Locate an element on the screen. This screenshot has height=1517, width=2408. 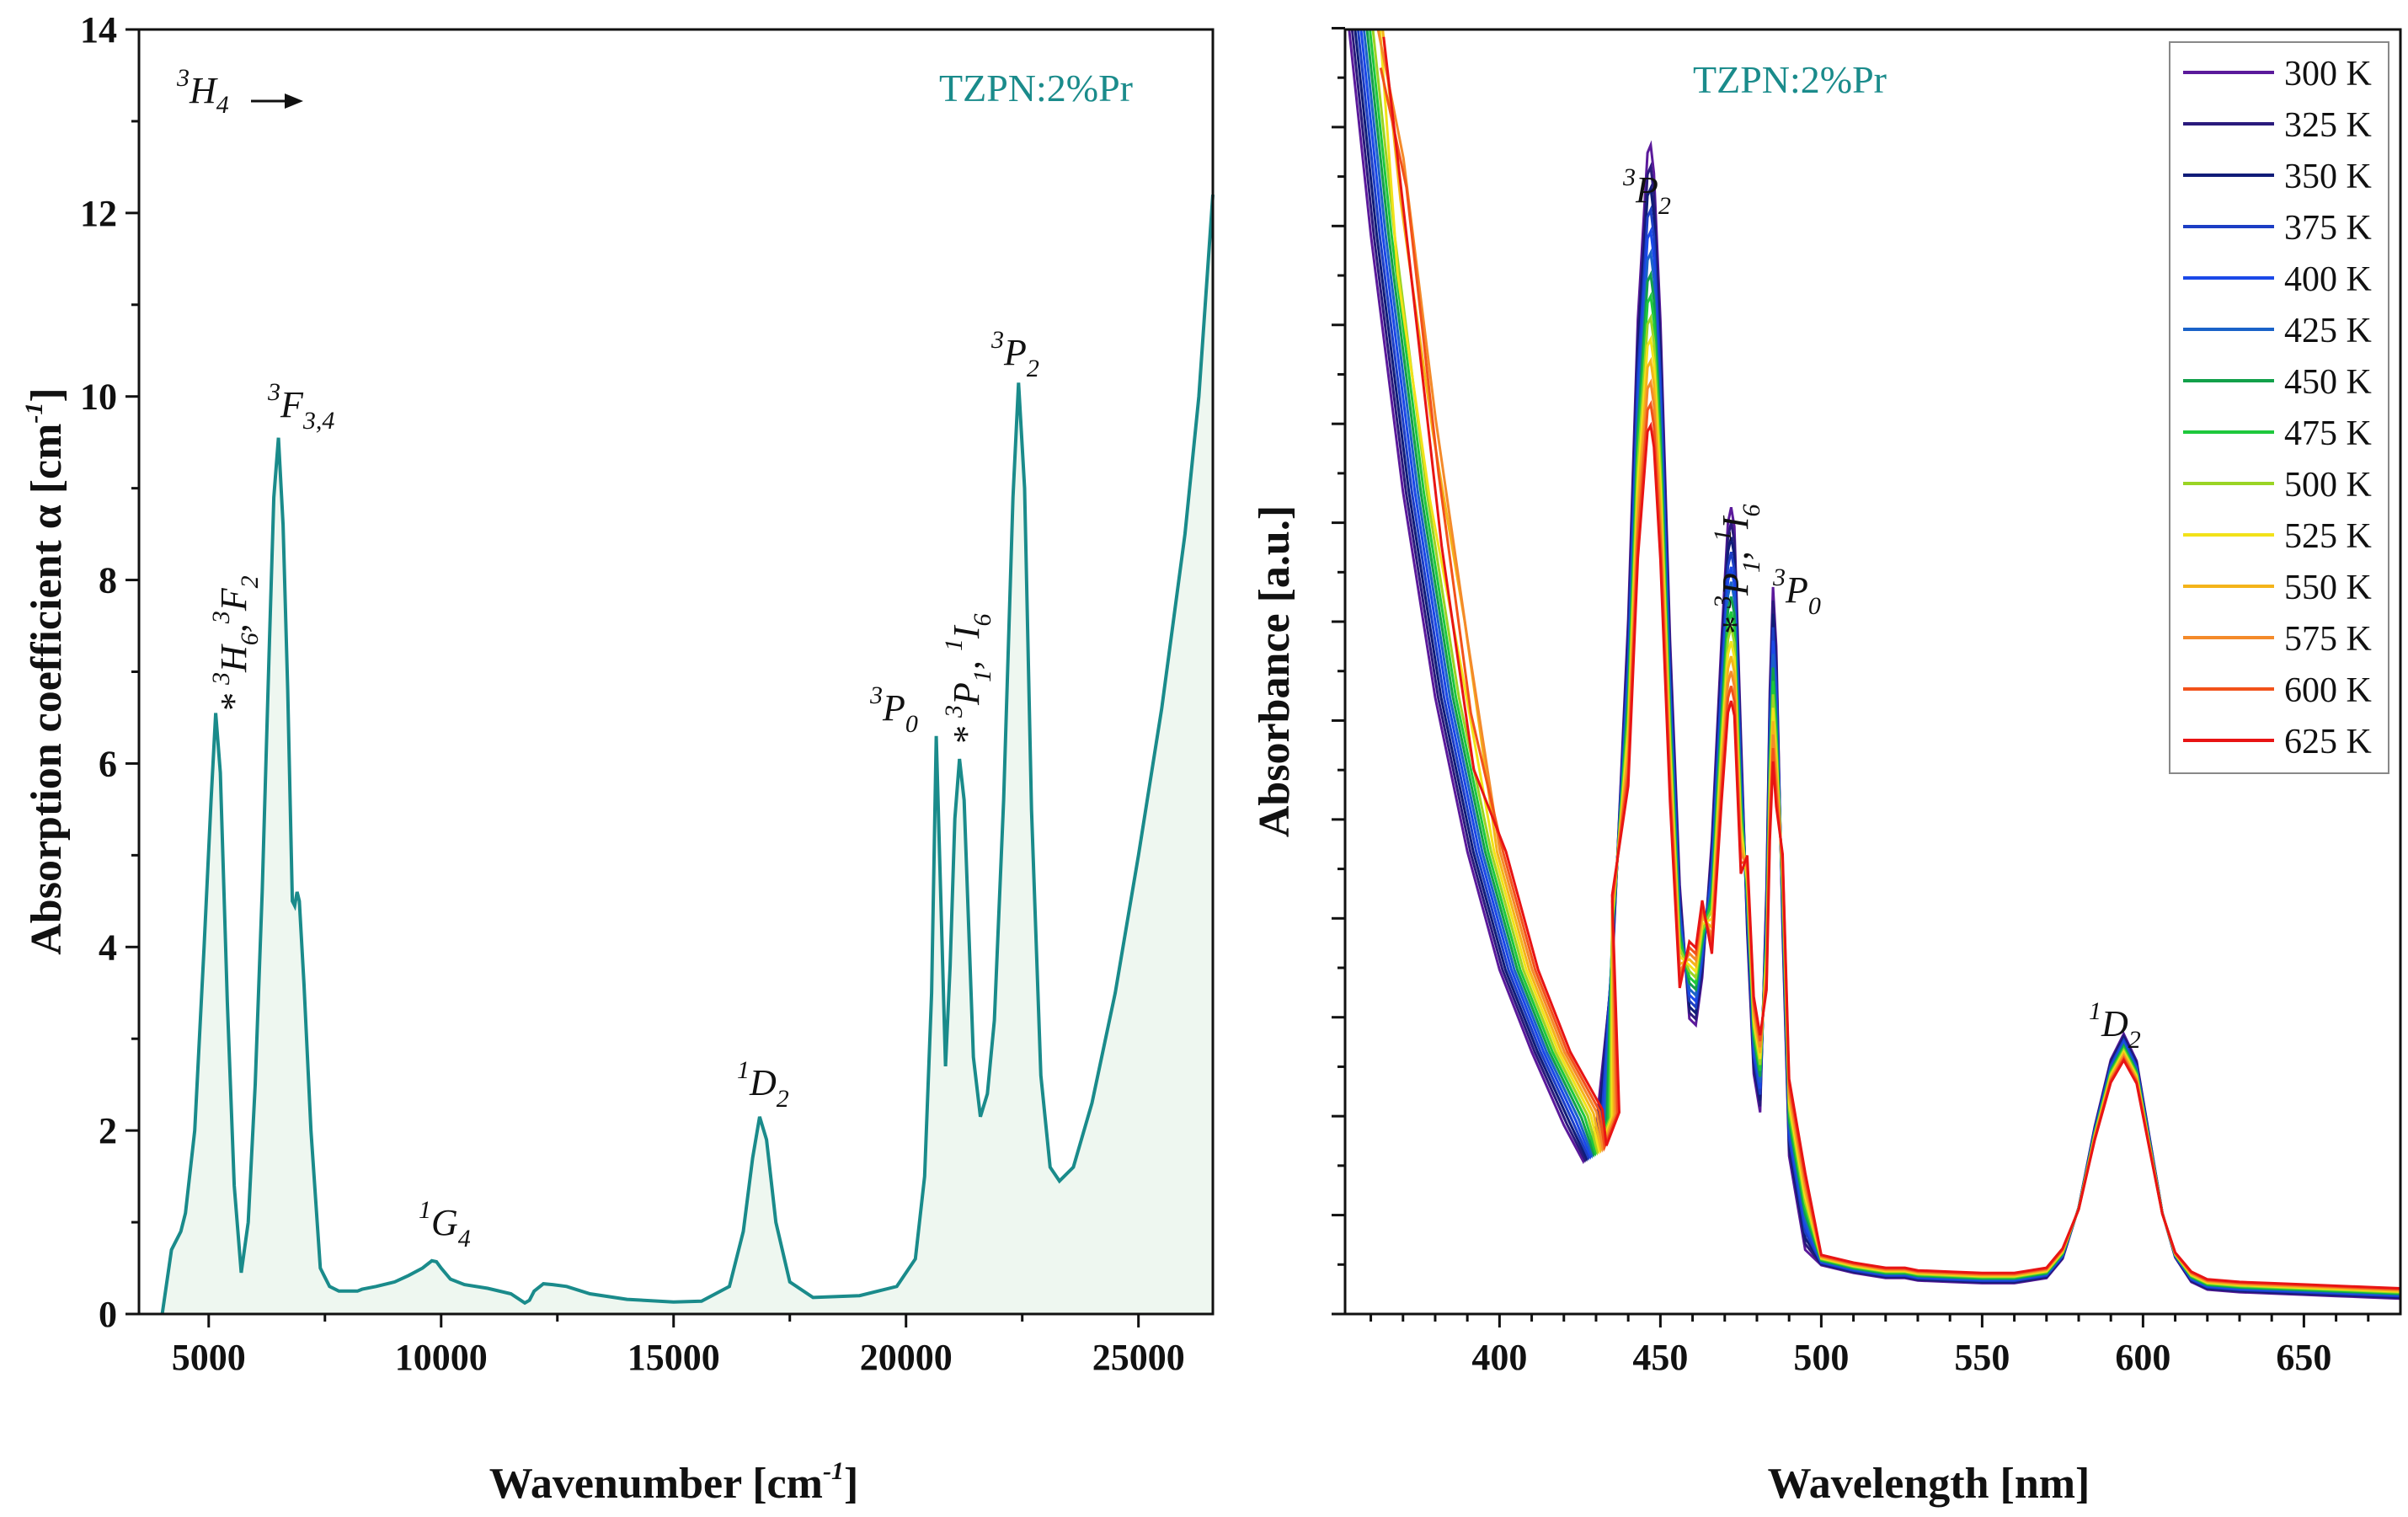
legend-label: 500 K is located at coordinates (2328, 485).